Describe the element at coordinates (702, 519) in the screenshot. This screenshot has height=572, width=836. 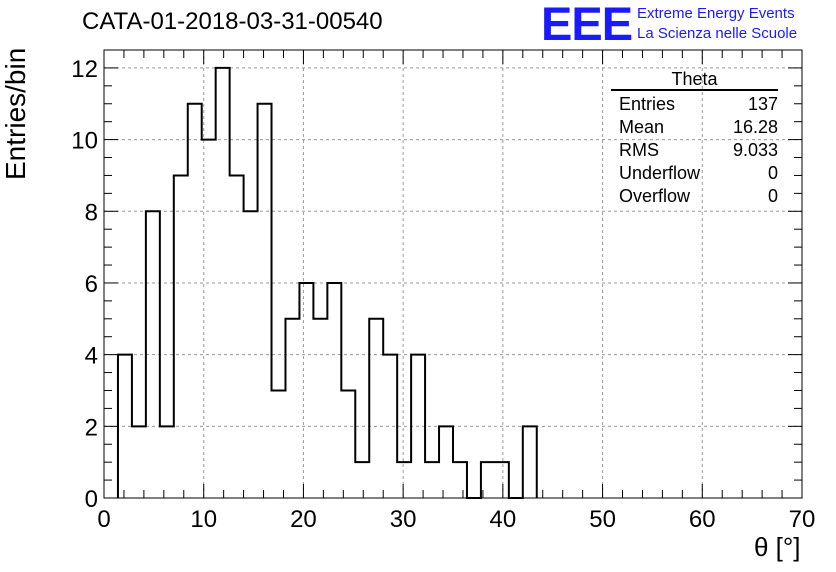
I see `x-tick-label: 60` at that location.